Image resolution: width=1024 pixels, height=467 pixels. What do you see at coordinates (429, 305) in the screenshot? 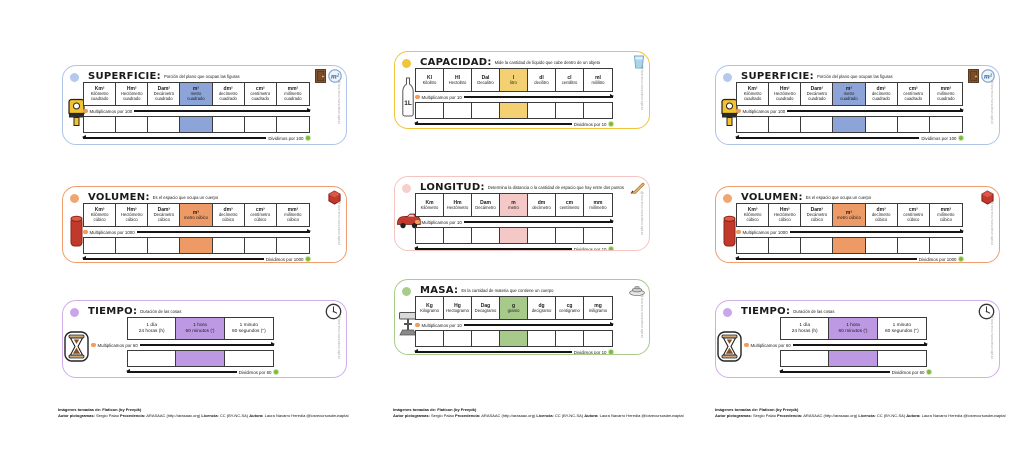
I see `unit-abbreviation: Kg` at bounding box center [429, 305].